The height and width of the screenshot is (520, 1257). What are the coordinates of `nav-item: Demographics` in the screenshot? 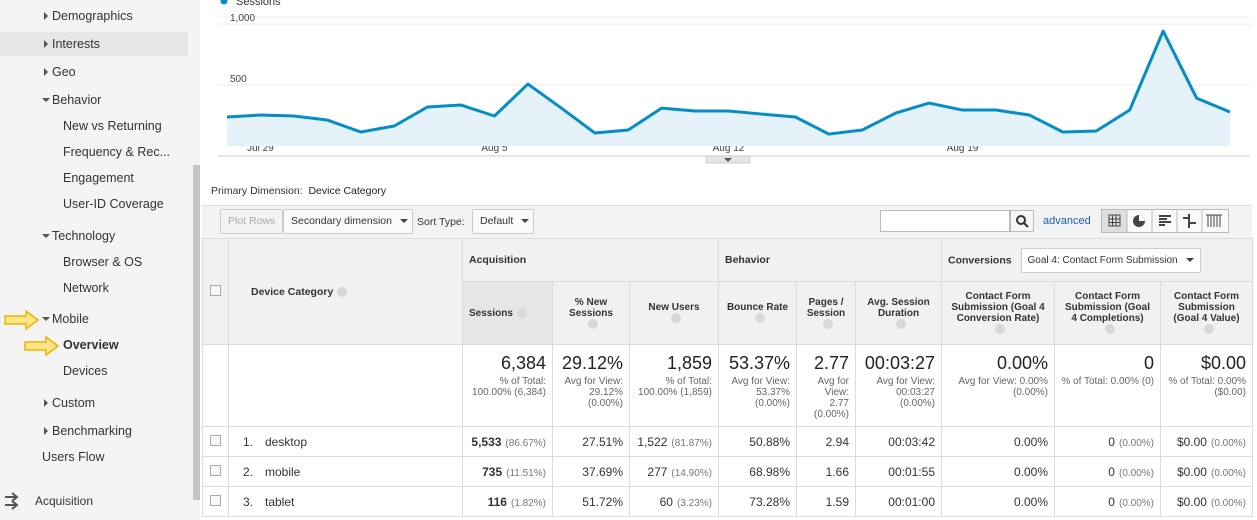 It's located at (88, 16).